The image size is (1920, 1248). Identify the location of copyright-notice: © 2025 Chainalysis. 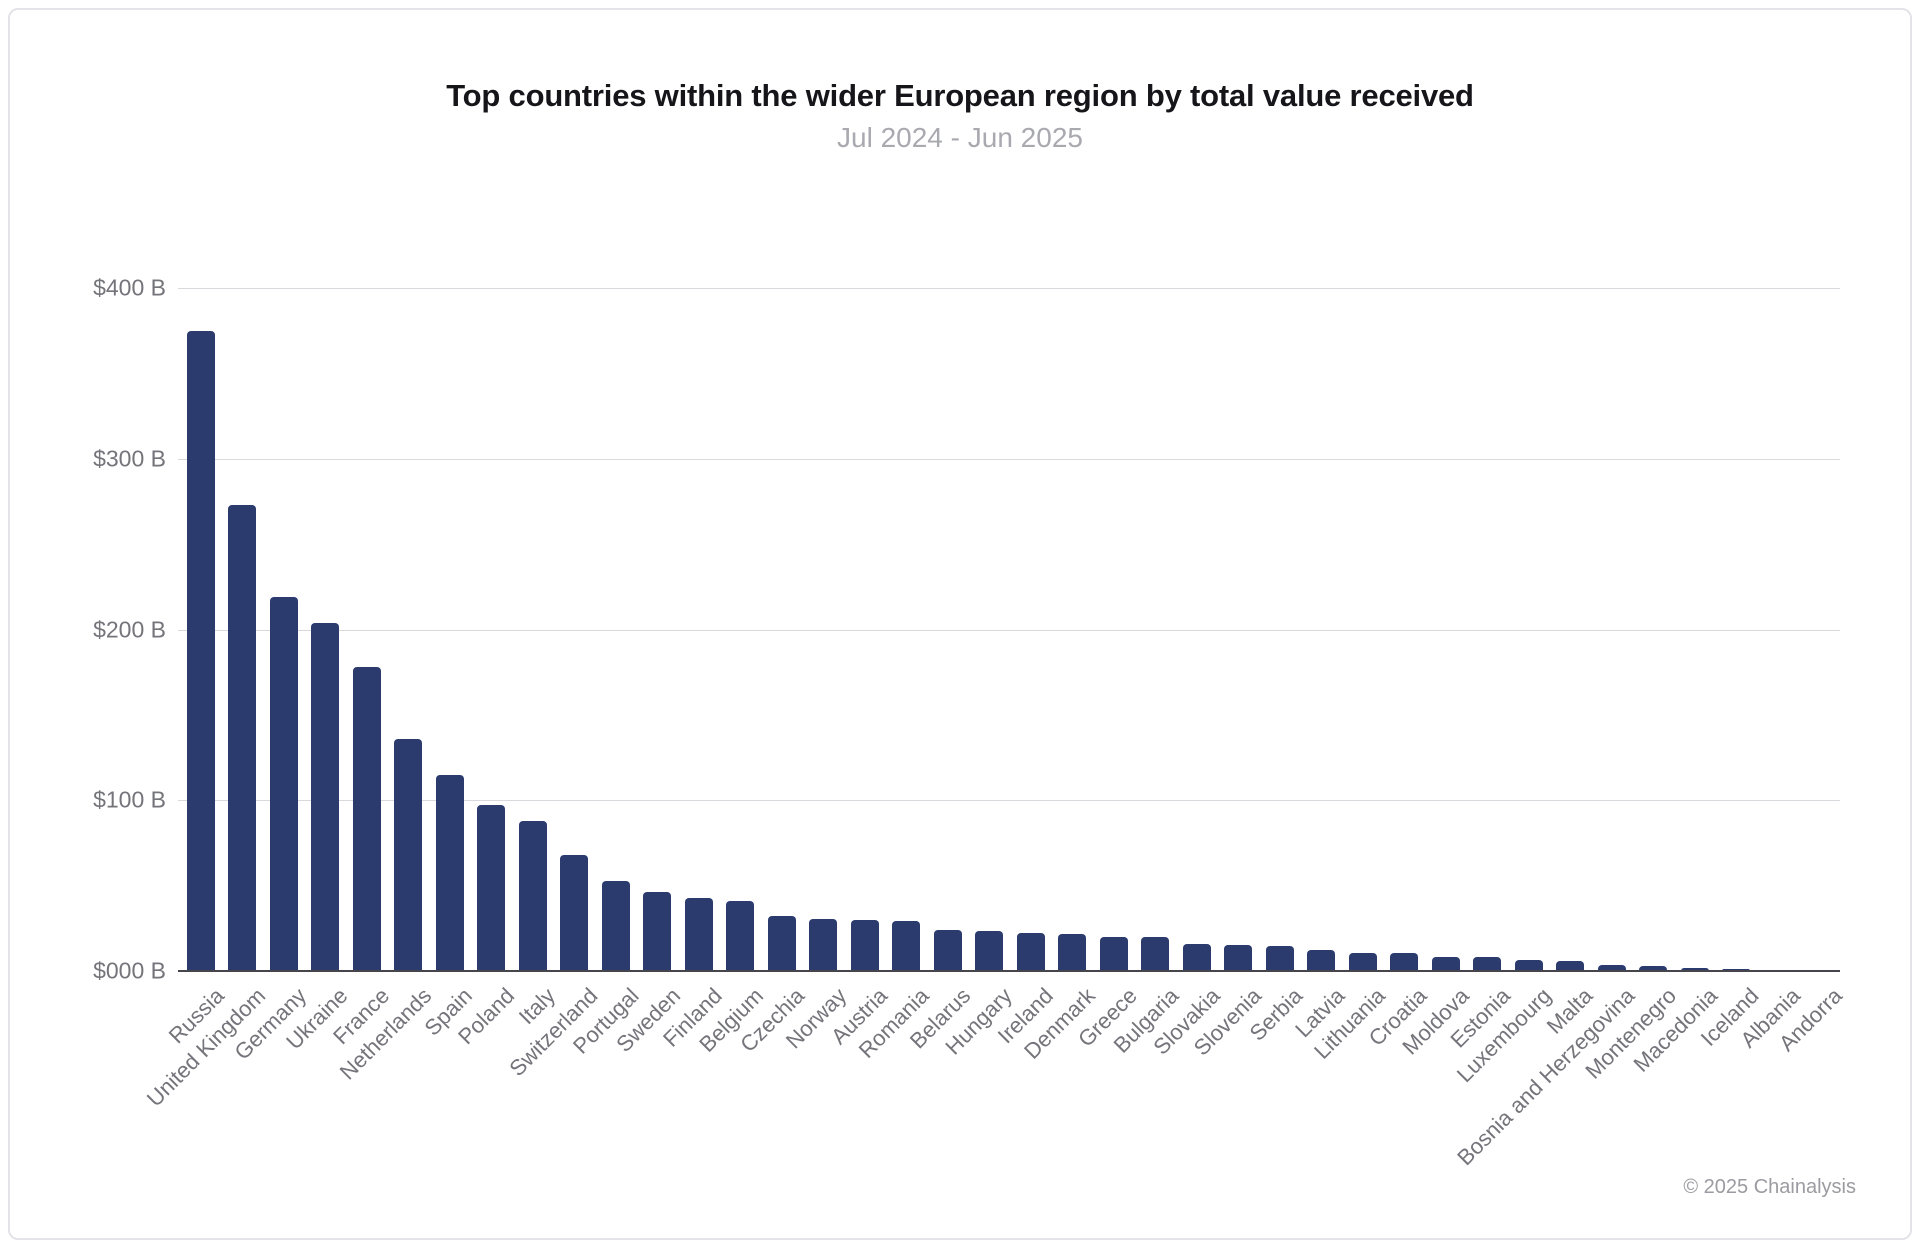
(1769, 1187).